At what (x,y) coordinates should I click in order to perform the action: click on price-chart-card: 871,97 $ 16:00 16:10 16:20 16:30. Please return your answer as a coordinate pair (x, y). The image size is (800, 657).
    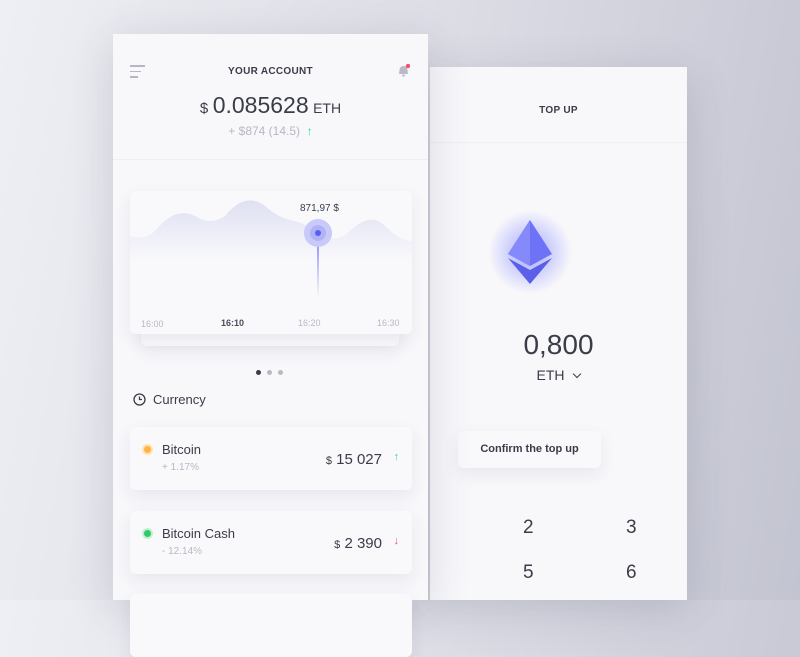
    Looking at the image, I should click on (271, 262).